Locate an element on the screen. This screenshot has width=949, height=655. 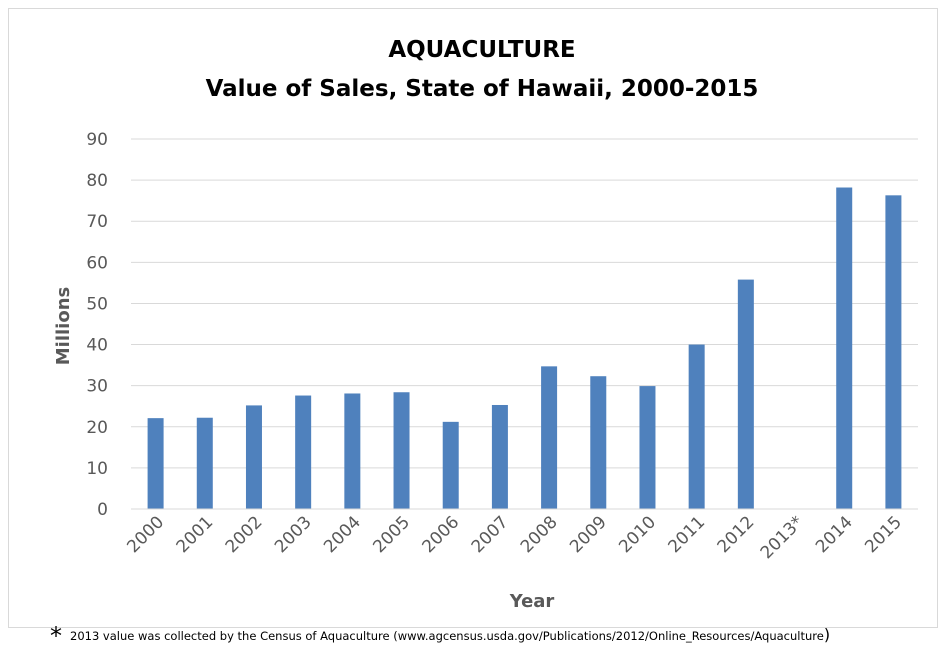
x-tick-label: 2012 is located at coordinates (736, 534).